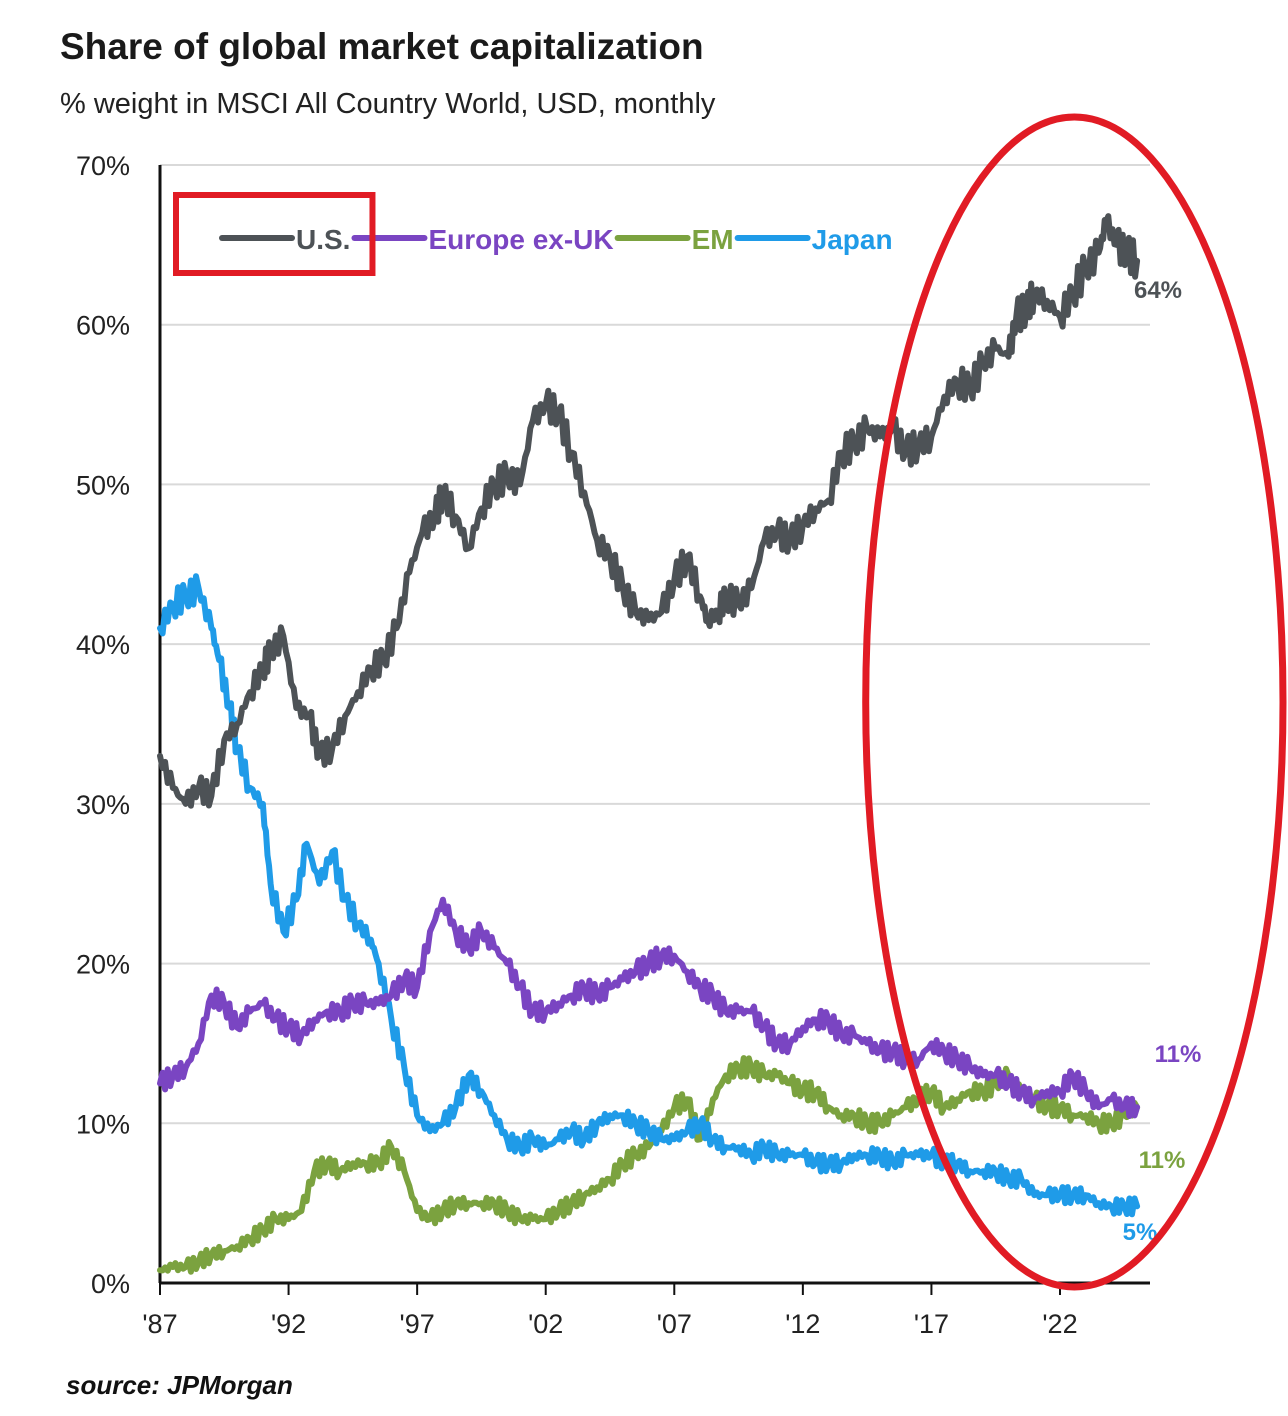 Image resolution: width=1288 pixels, height=1416 pixels. I want to click on x-tick-label: '22, so click(1059, 1324).